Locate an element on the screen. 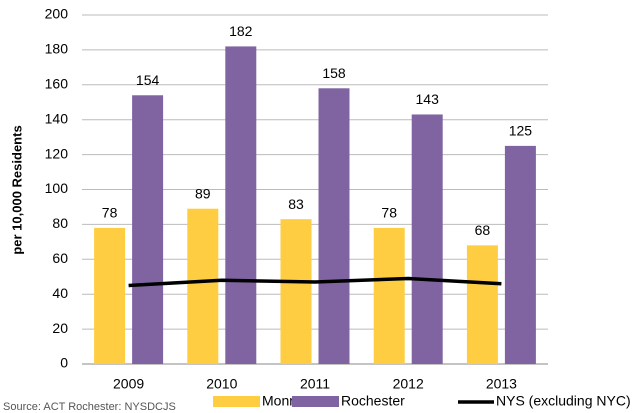 This screenshot has height=413, width=635. y-tick-label: 120 is located at coordinates (57, 153).